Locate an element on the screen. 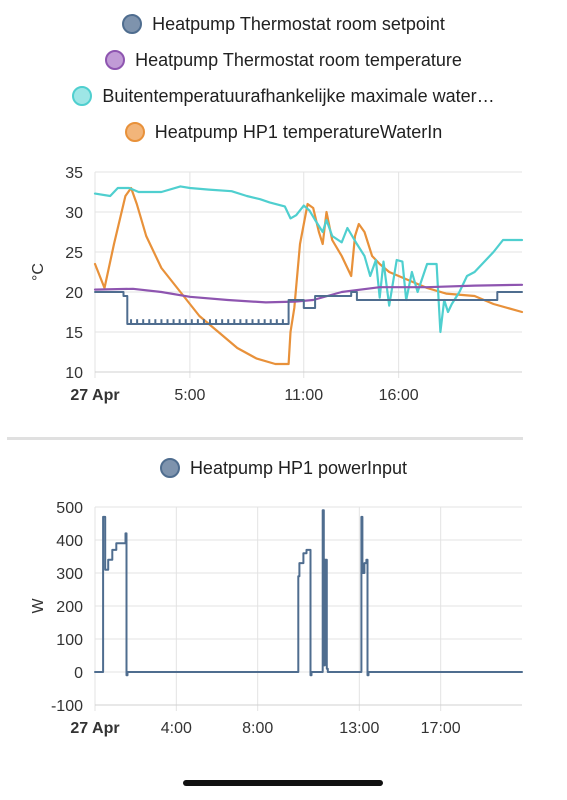 The height and width of the screenshot is (800, 567). legend-item-setpoint: Heatpump Thermostat room setpoint is located at coordinates (283, 24).